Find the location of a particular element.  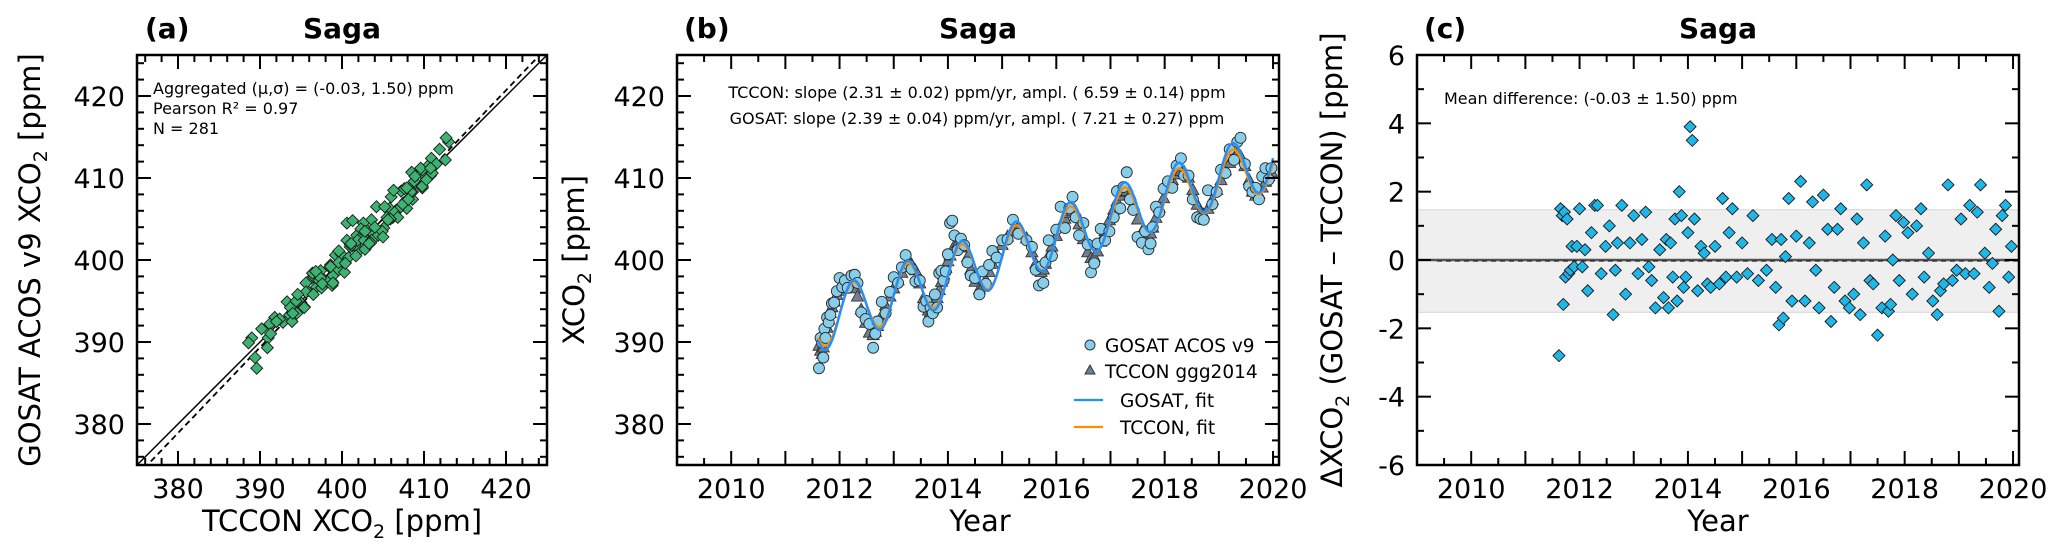

panel-c-ytick-label: 0 is located at coordinates (1396, 261).